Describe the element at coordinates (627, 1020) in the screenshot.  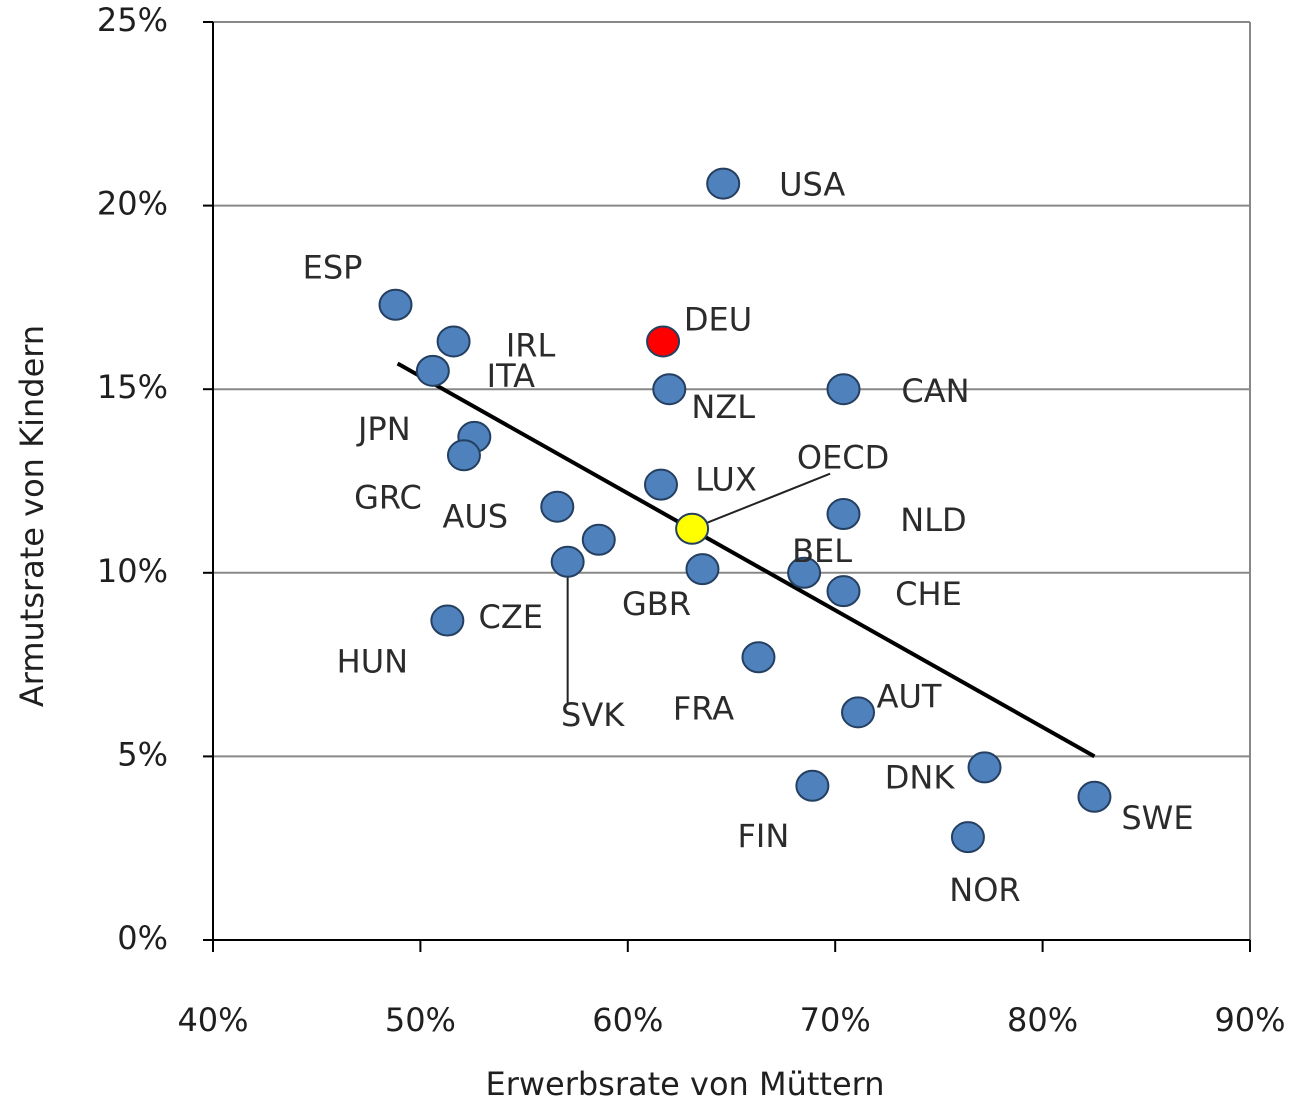
I see `x-tick-label: 60%` at that location.